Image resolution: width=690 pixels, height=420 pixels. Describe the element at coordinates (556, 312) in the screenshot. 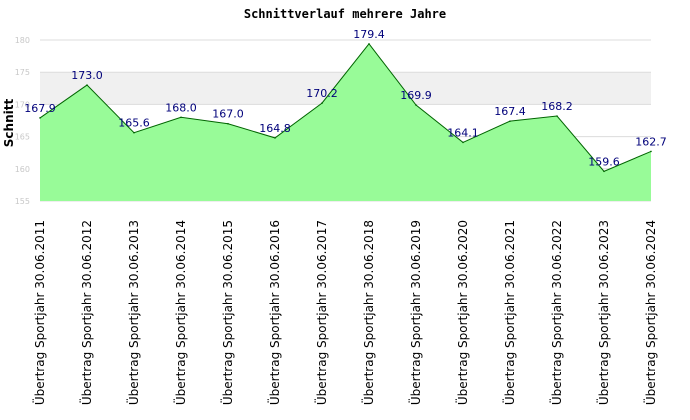

I see `x-tick-label: Übertrag Sportjahr 30.06.2022` at that location.